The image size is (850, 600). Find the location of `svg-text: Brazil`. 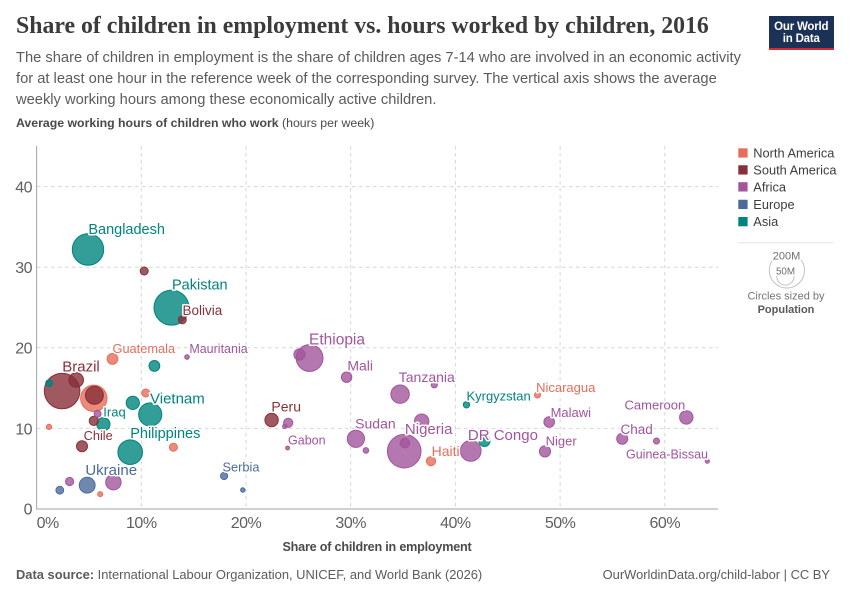

svg-text: Brazil is located at coordinates (81, 367).